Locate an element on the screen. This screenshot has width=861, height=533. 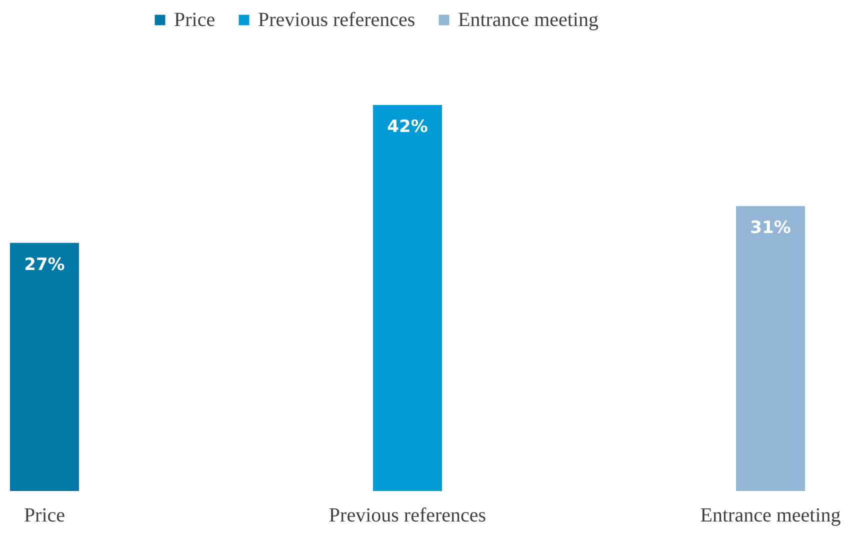
data-label: 27% is located at coordinates (44, 264).